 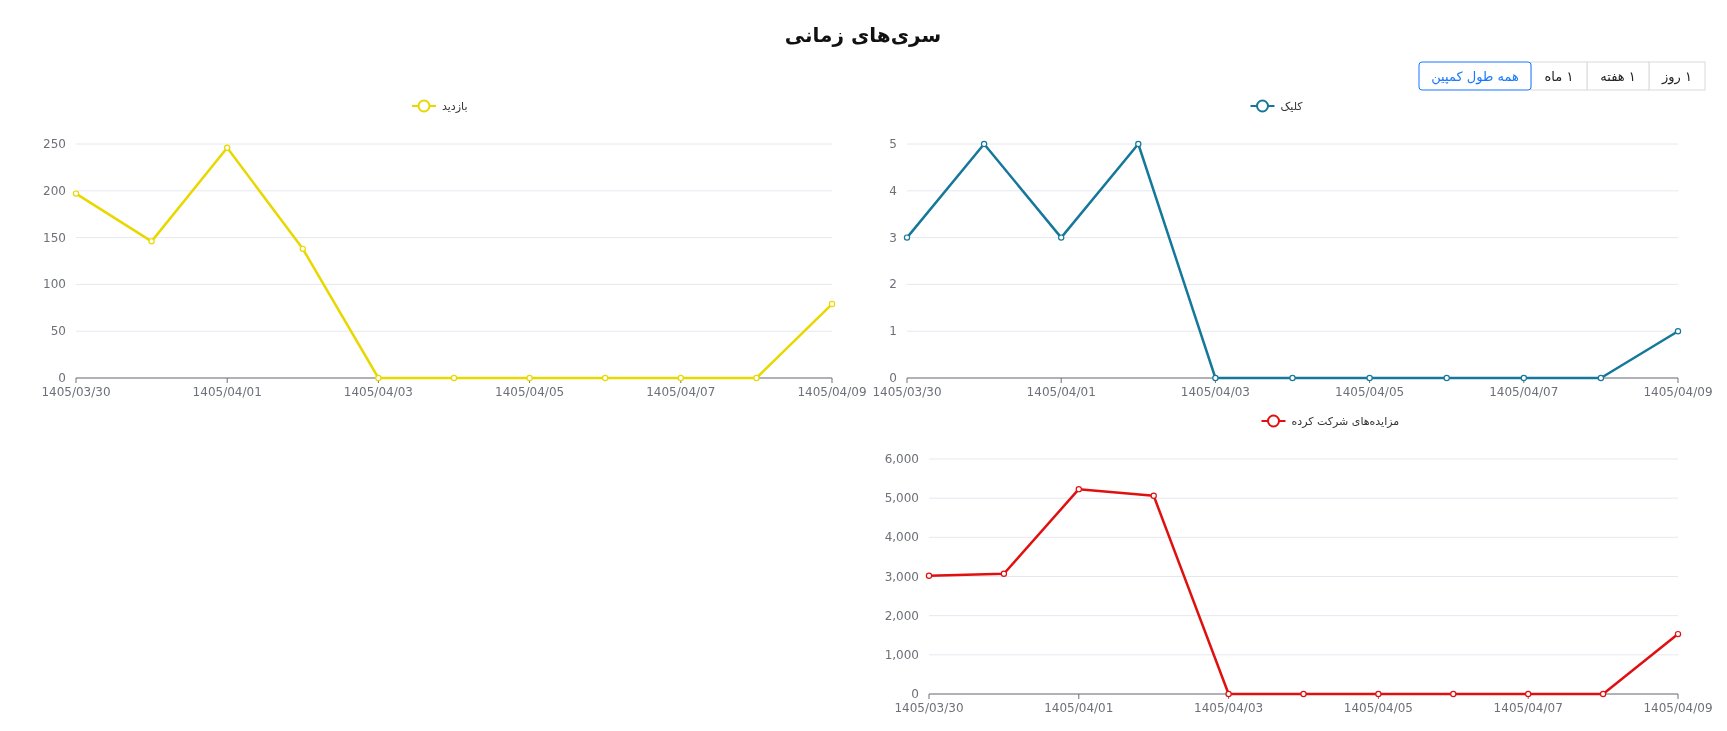 What do you see at coordinates (1676, 77) in the screenshot?
I see `text: ۱ روز` at bounding box center [1676, 77].